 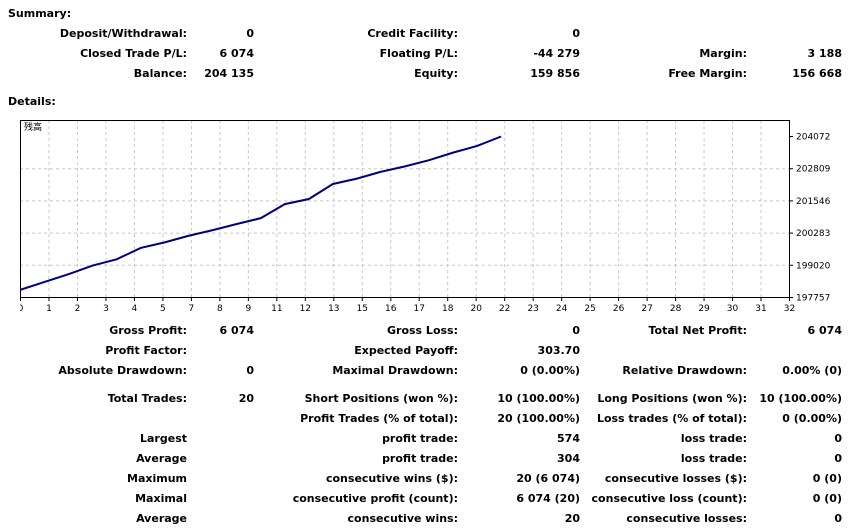 I want to click on free-margin-value: 156 668, so click(x=817, y=73).